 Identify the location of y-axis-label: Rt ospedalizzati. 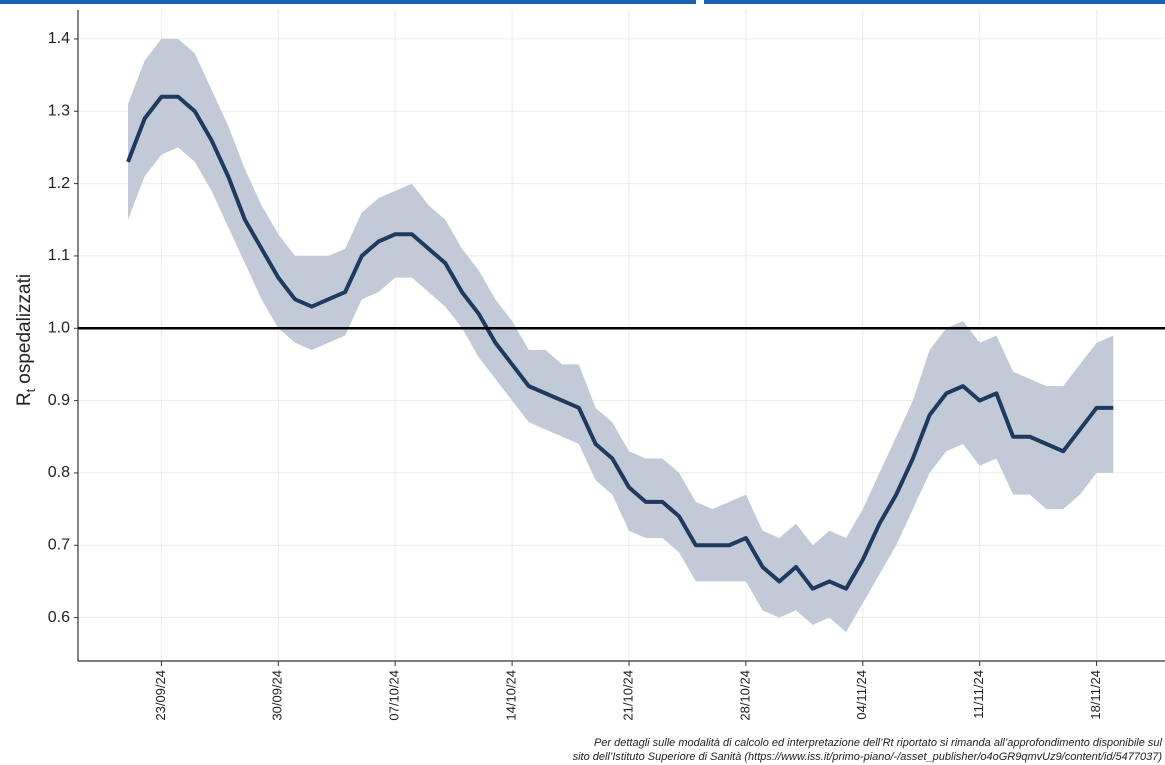
(26, 340).